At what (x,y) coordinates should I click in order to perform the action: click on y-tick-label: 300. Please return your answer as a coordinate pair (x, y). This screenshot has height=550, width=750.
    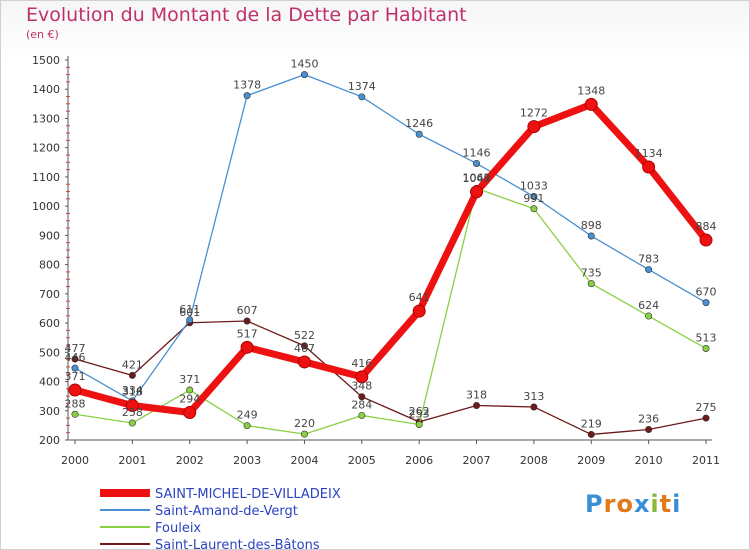
    Looking at the image, I should click on (49, 411).